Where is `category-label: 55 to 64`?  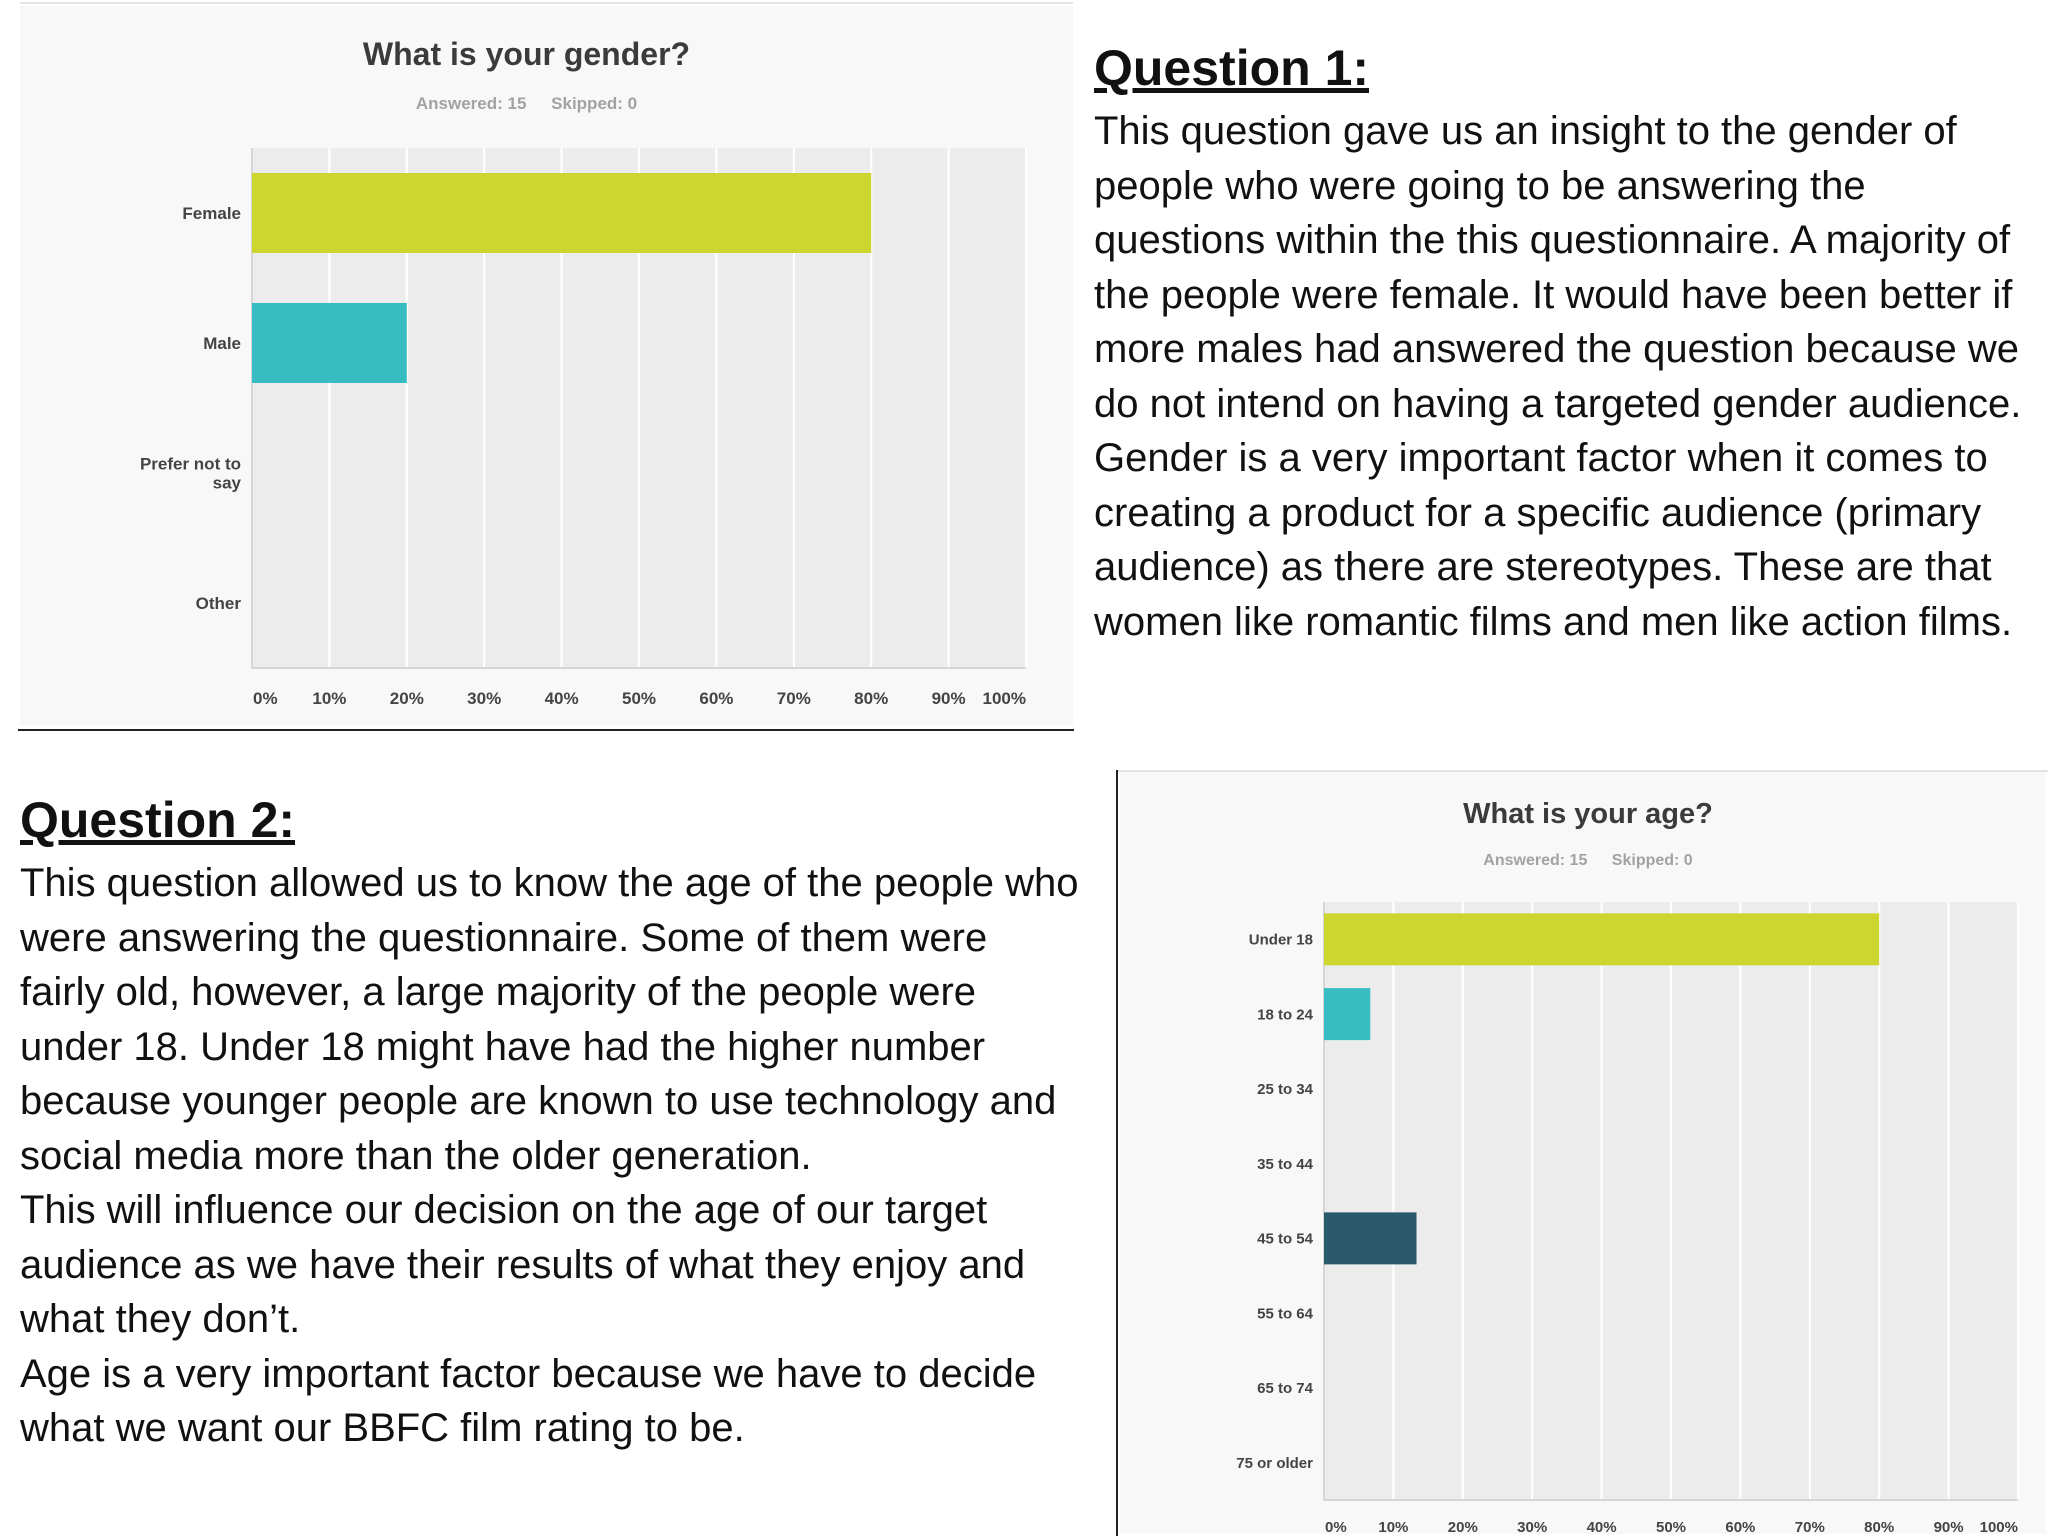
category-label: 55 to 64 is located at coordinates (1285, 1313).